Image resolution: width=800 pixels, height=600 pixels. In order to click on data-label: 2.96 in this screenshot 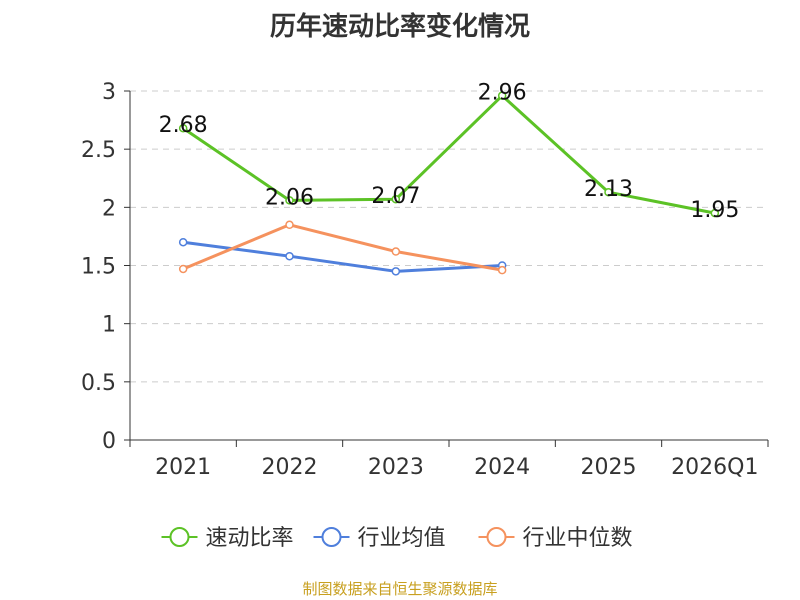, I will do `click(502, 93)`.